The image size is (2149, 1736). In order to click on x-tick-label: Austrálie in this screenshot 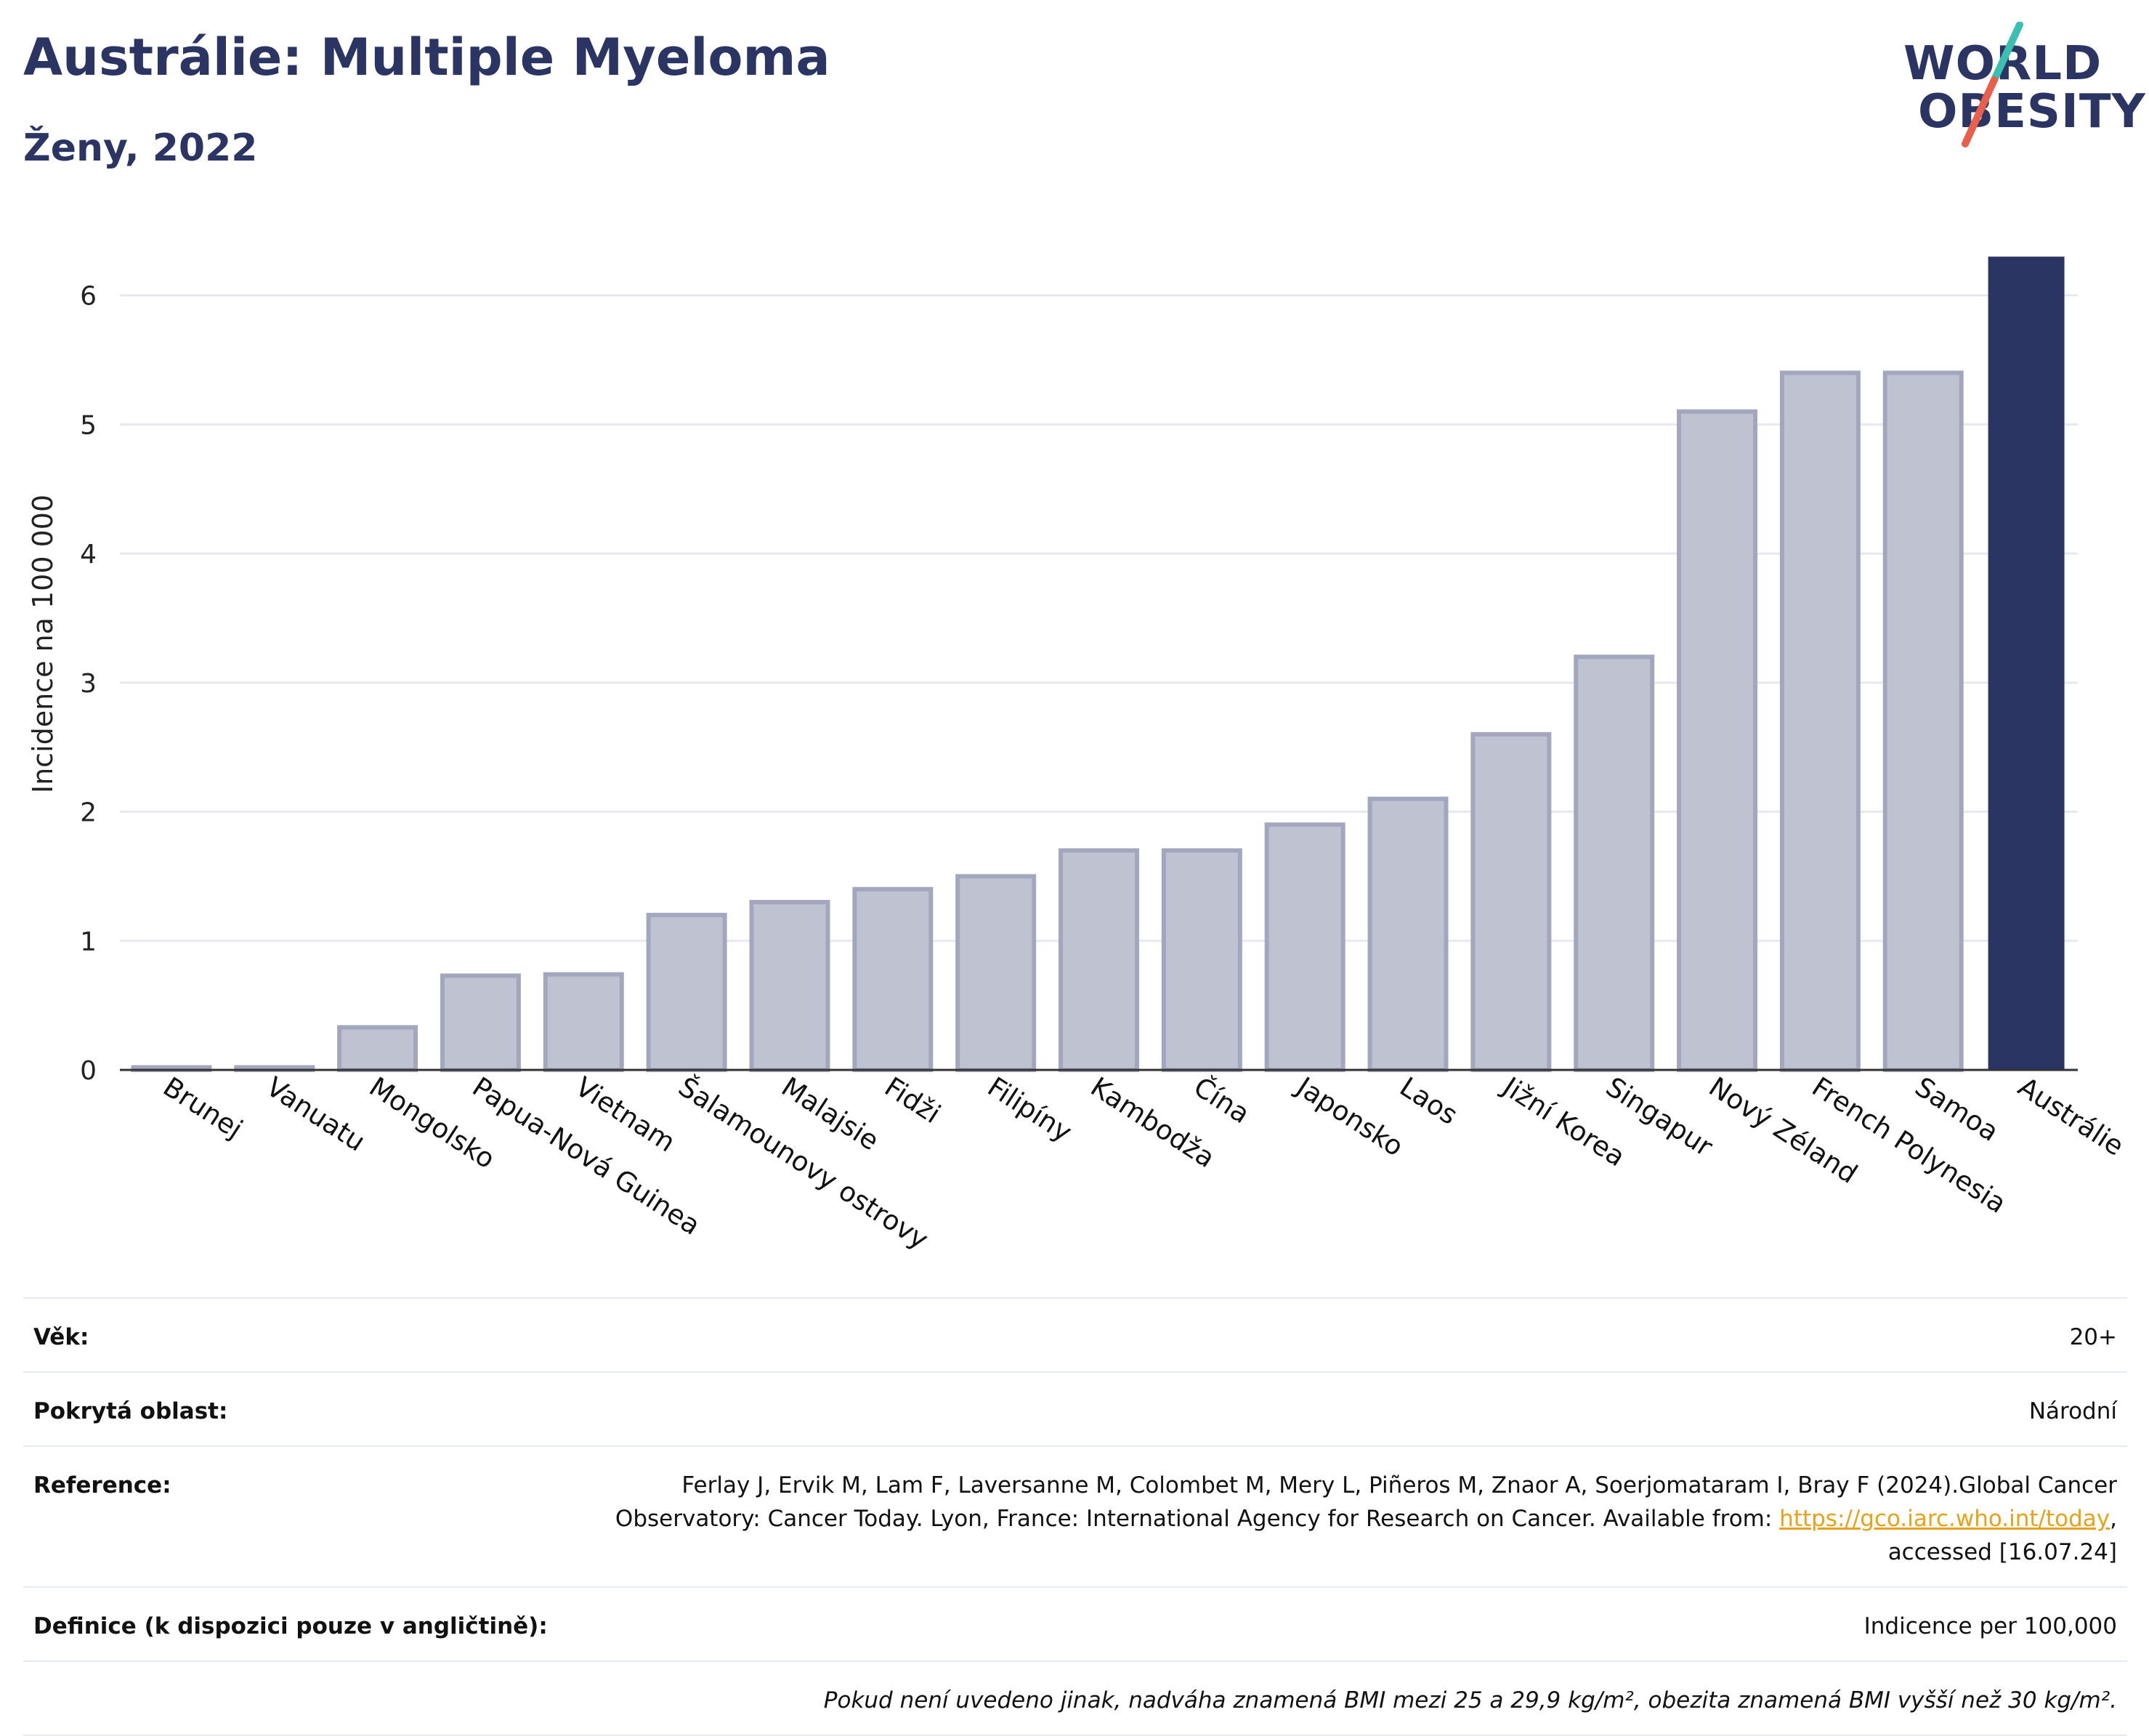, I will do `click(2070, 1116)`.